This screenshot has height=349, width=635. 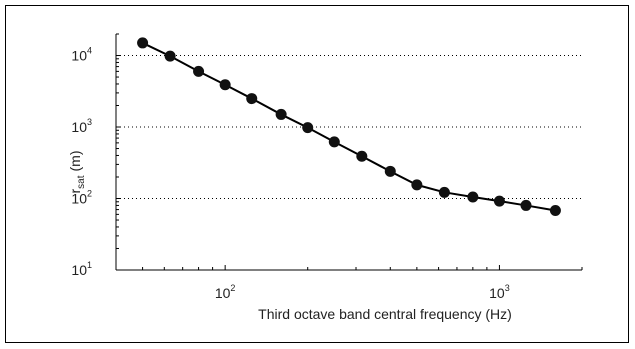 I want to click on x-tick-label: 10³, so click(x=499, y=292).